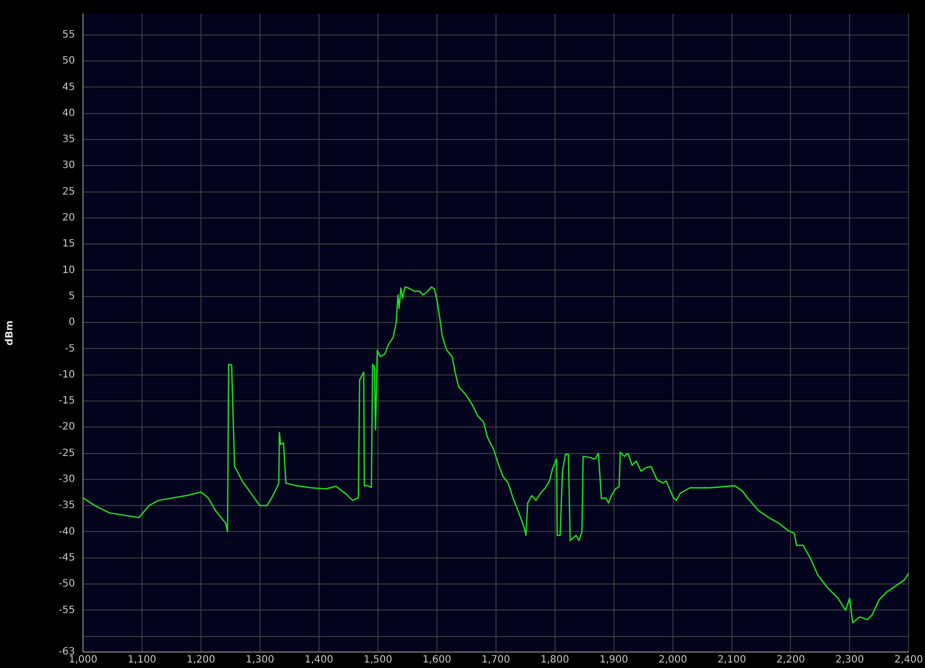  Describe the element at coordinates (10, 333) in the screenshot. I see `y-axis-title: dBm` at that location.